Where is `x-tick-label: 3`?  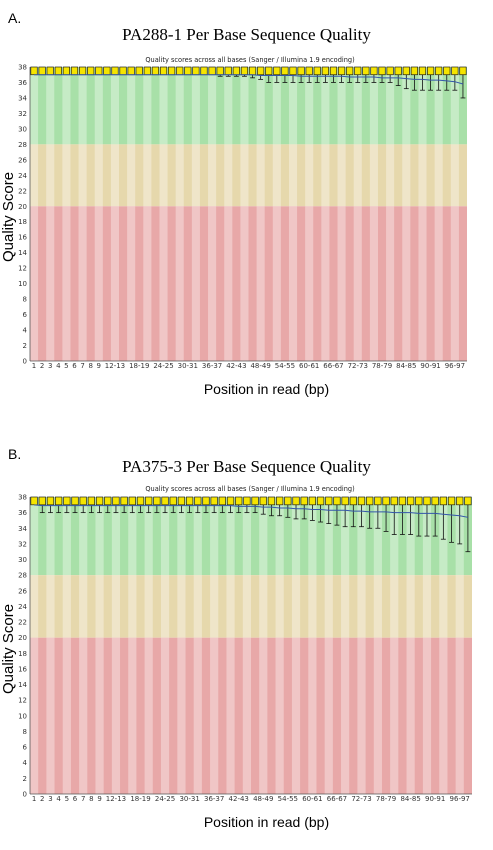 x-tick-label: 3 is located at coordinates (50, 366).